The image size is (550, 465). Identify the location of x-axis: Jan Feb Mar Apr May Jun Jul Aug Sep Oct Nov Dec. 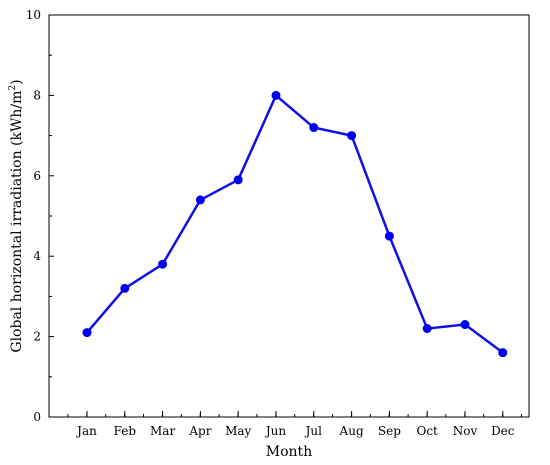
(294, 424).